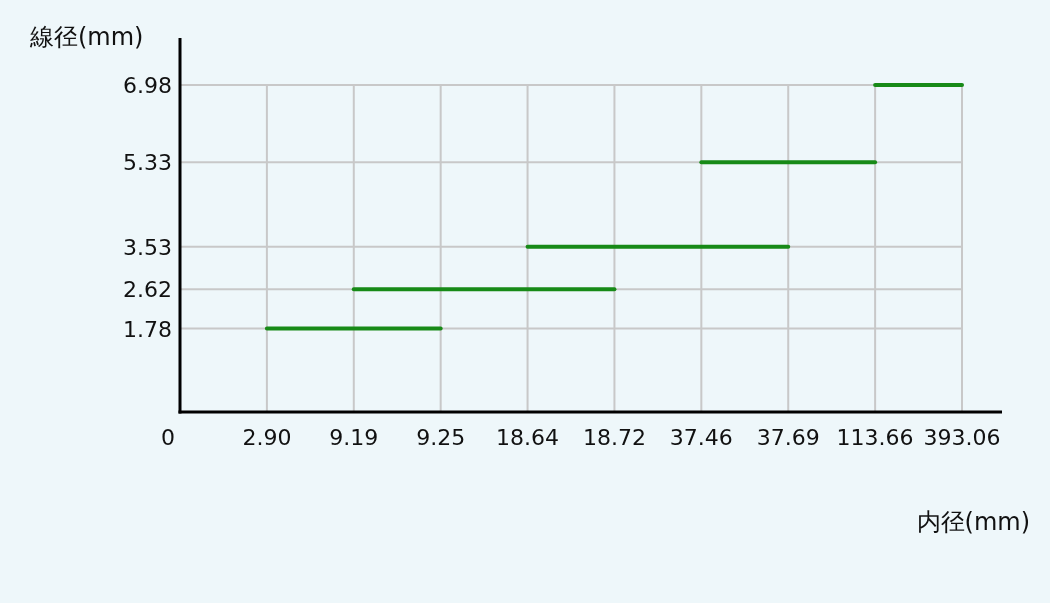  I want to click on x-tick-label: 0, so click(168, 437).